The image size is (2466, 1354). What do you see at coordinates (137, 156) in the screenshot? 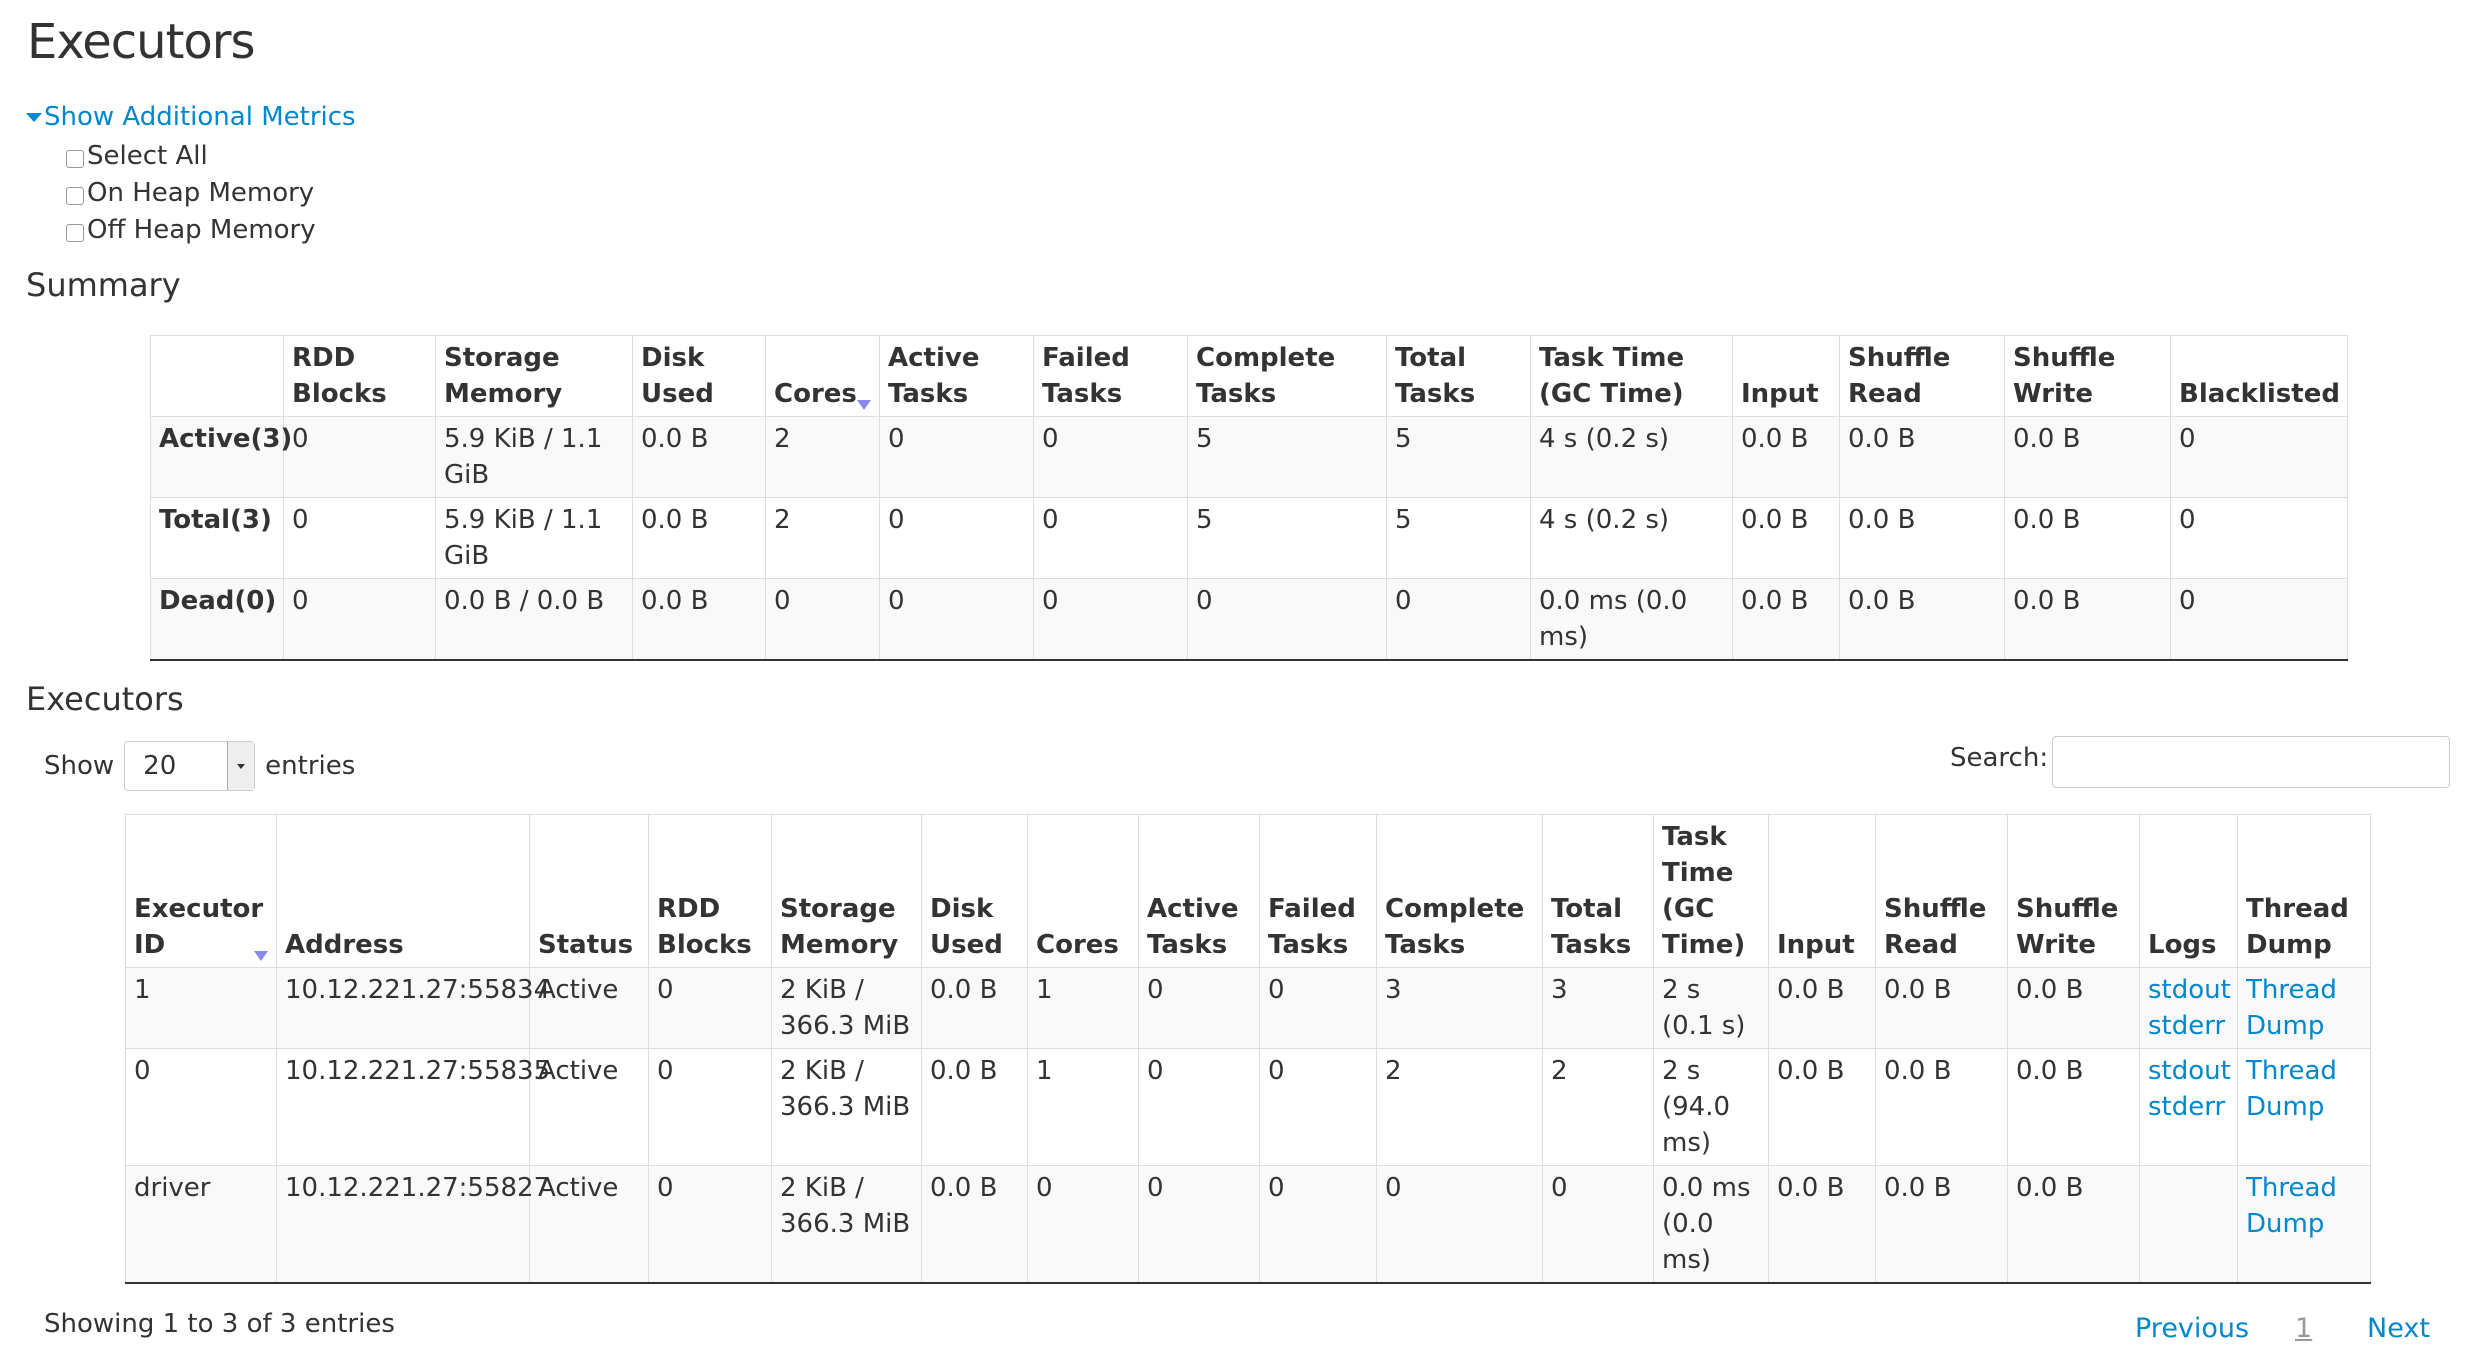
I see `select-all-option: Select All` at bounding box center [137, 156].